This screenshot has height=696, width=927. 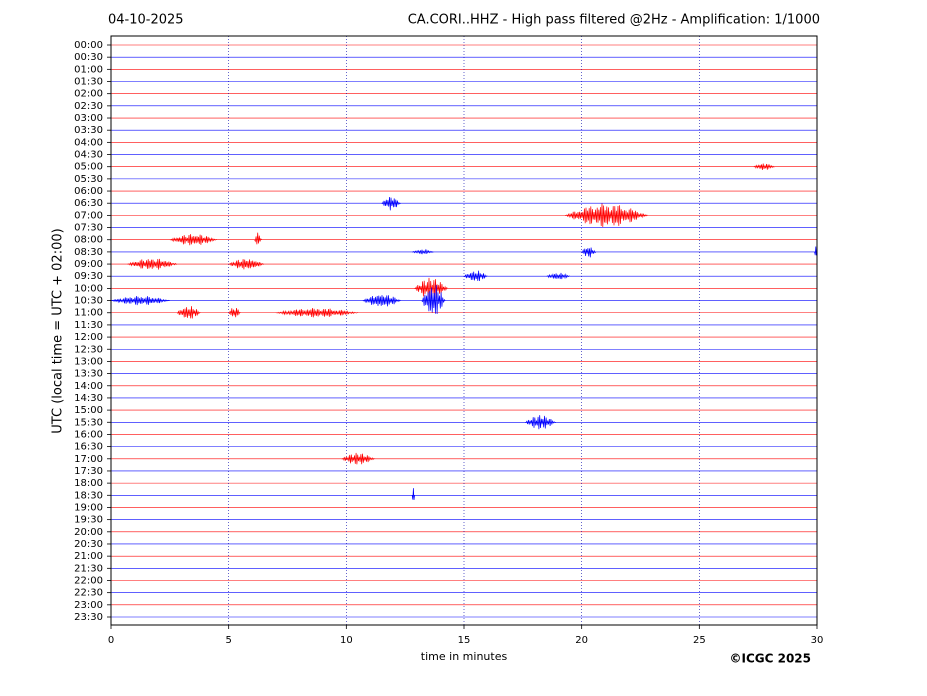 I want to click on y-tick-label: 12:00, so click(x=88, y=337).